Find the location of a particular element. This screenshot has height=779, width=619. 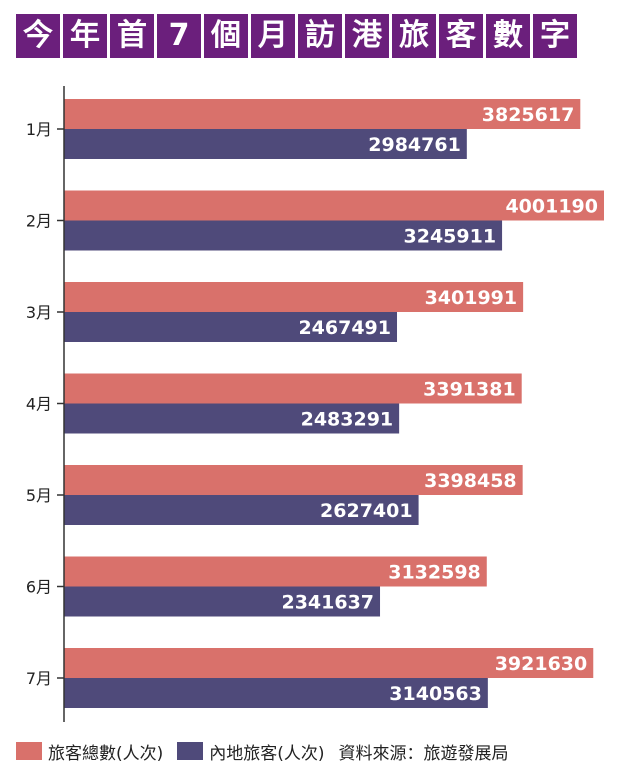

legend-item-total: 旅客總數(人次) is located at coordinates (89, 751).